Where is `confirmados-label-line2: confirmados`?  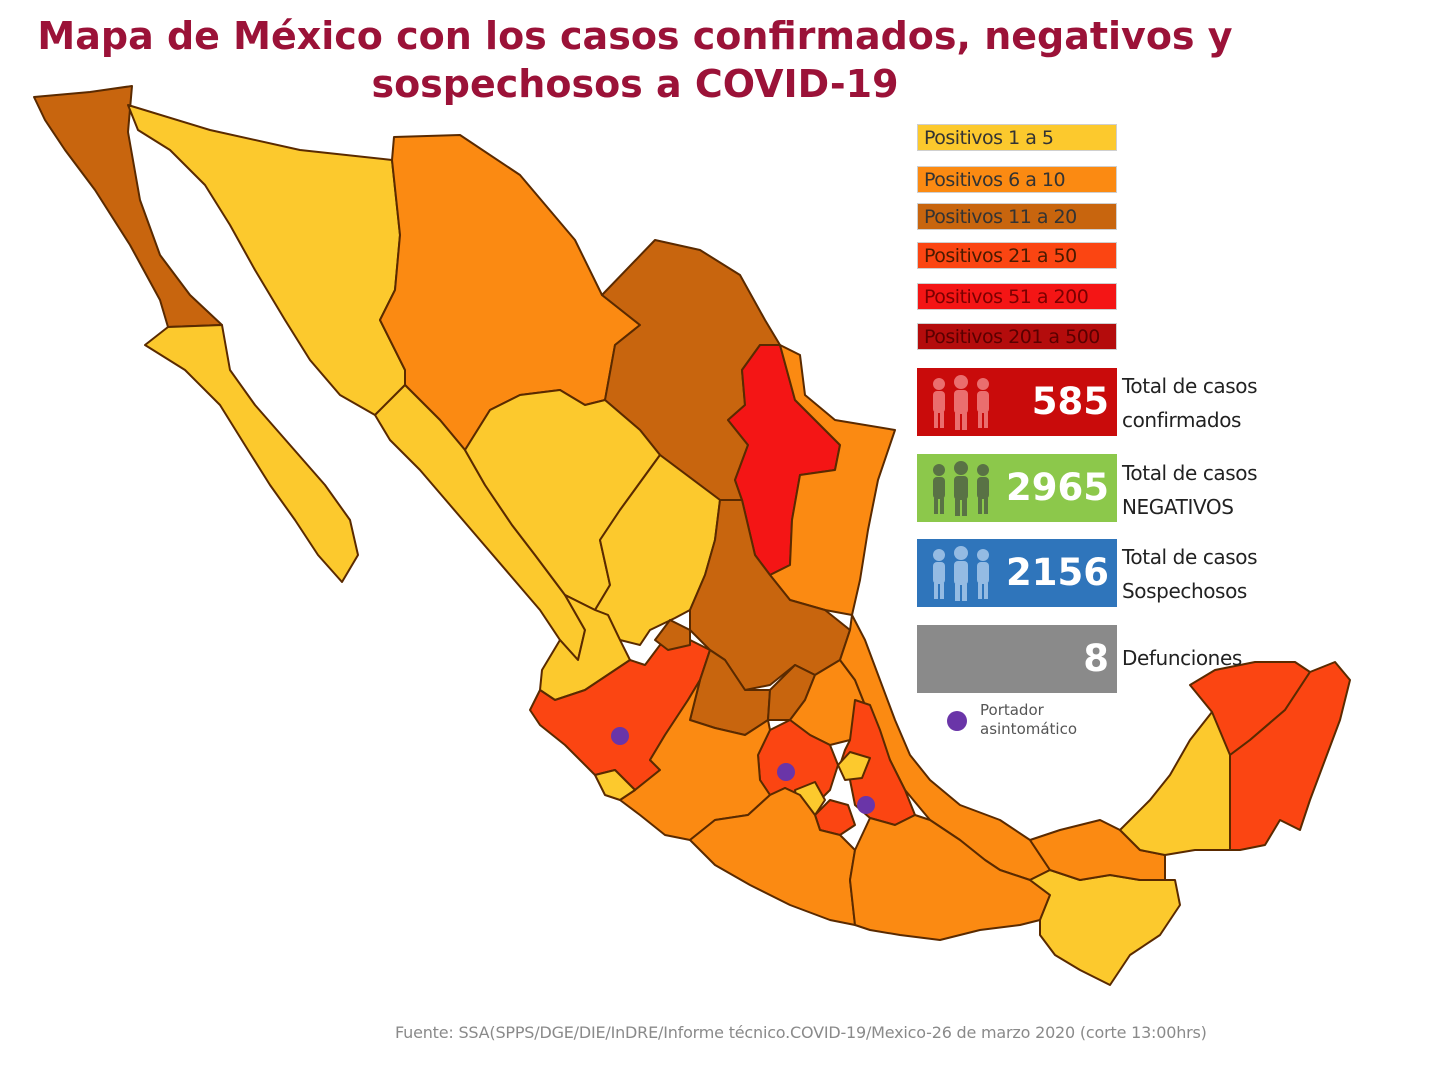
confirmados-label-line2: confirmados is located at coordinates (1182, 420).